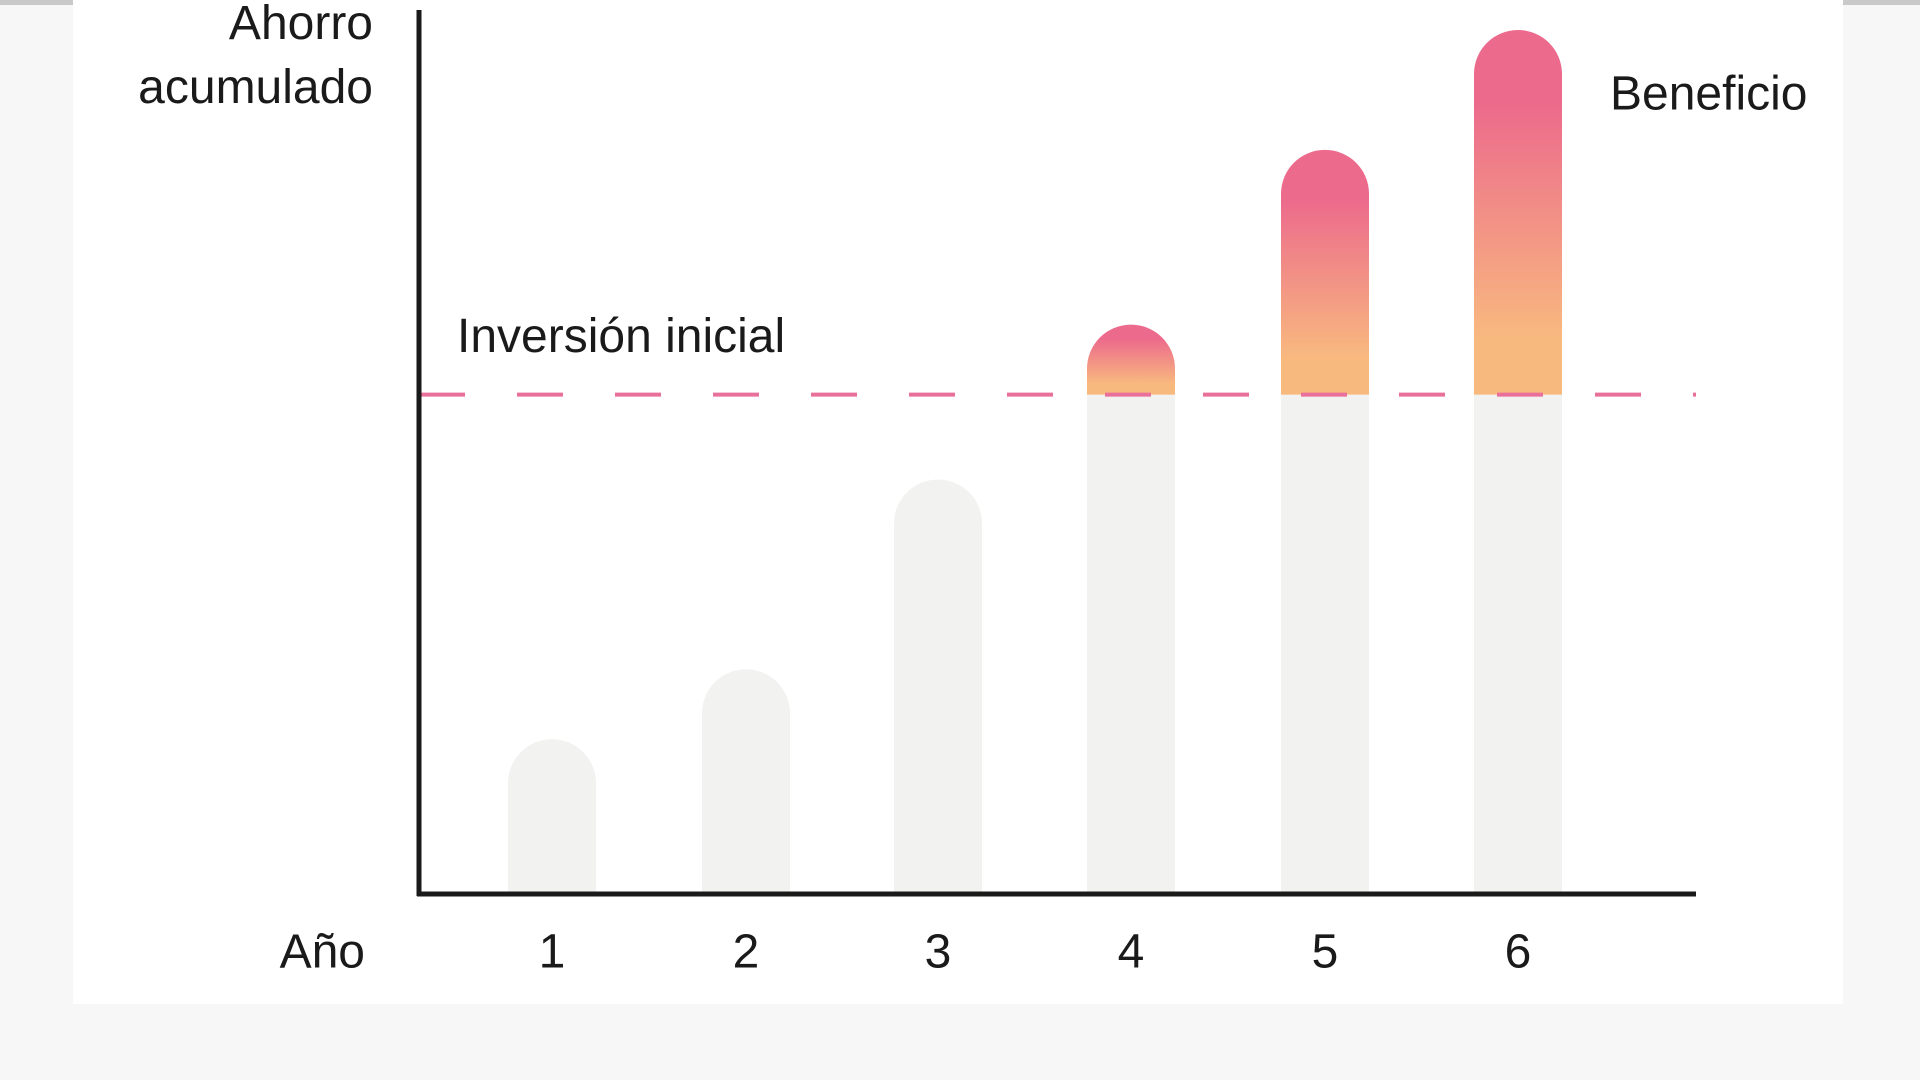  I want to click on x-tick-label: 2, so click(746, 952).